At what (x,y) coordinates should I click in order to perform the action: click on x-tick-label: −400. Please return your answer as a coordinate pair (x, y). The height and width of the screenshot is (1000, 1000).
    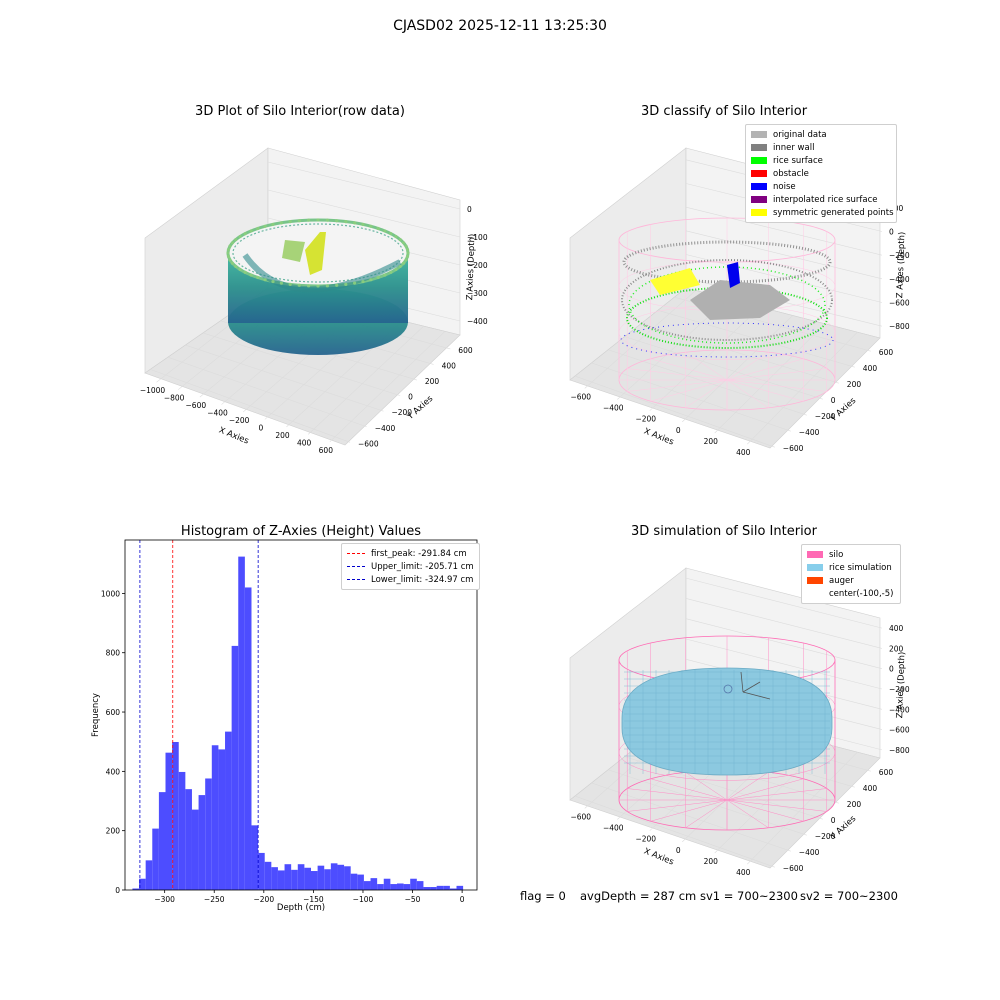
    Looking at the image, I should click on (217, 413).